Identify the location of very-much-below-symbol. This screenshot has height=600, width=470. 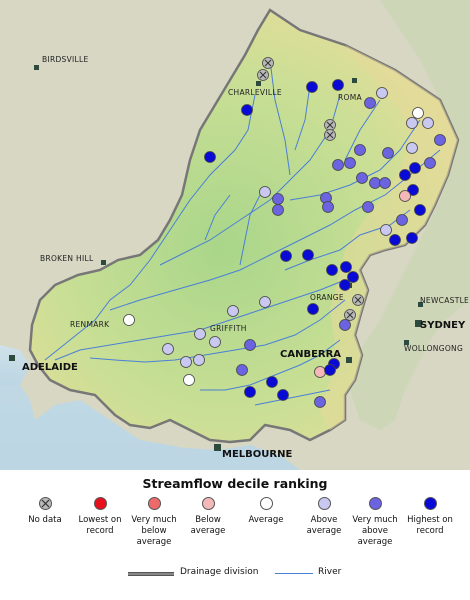
(154, 503).